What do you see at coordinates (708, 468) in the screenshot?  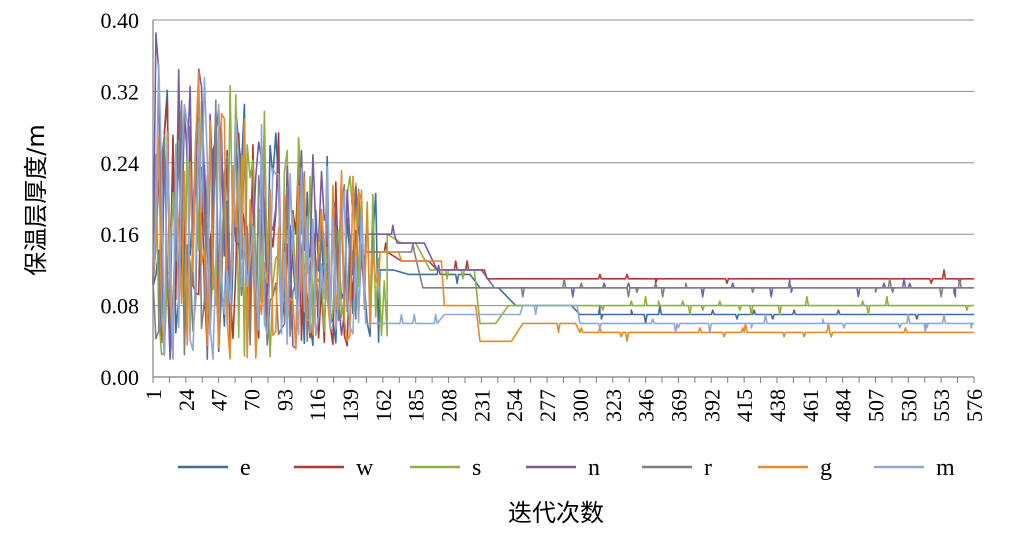 I see `legend-label-r: r` at bounding box center [708, 468].